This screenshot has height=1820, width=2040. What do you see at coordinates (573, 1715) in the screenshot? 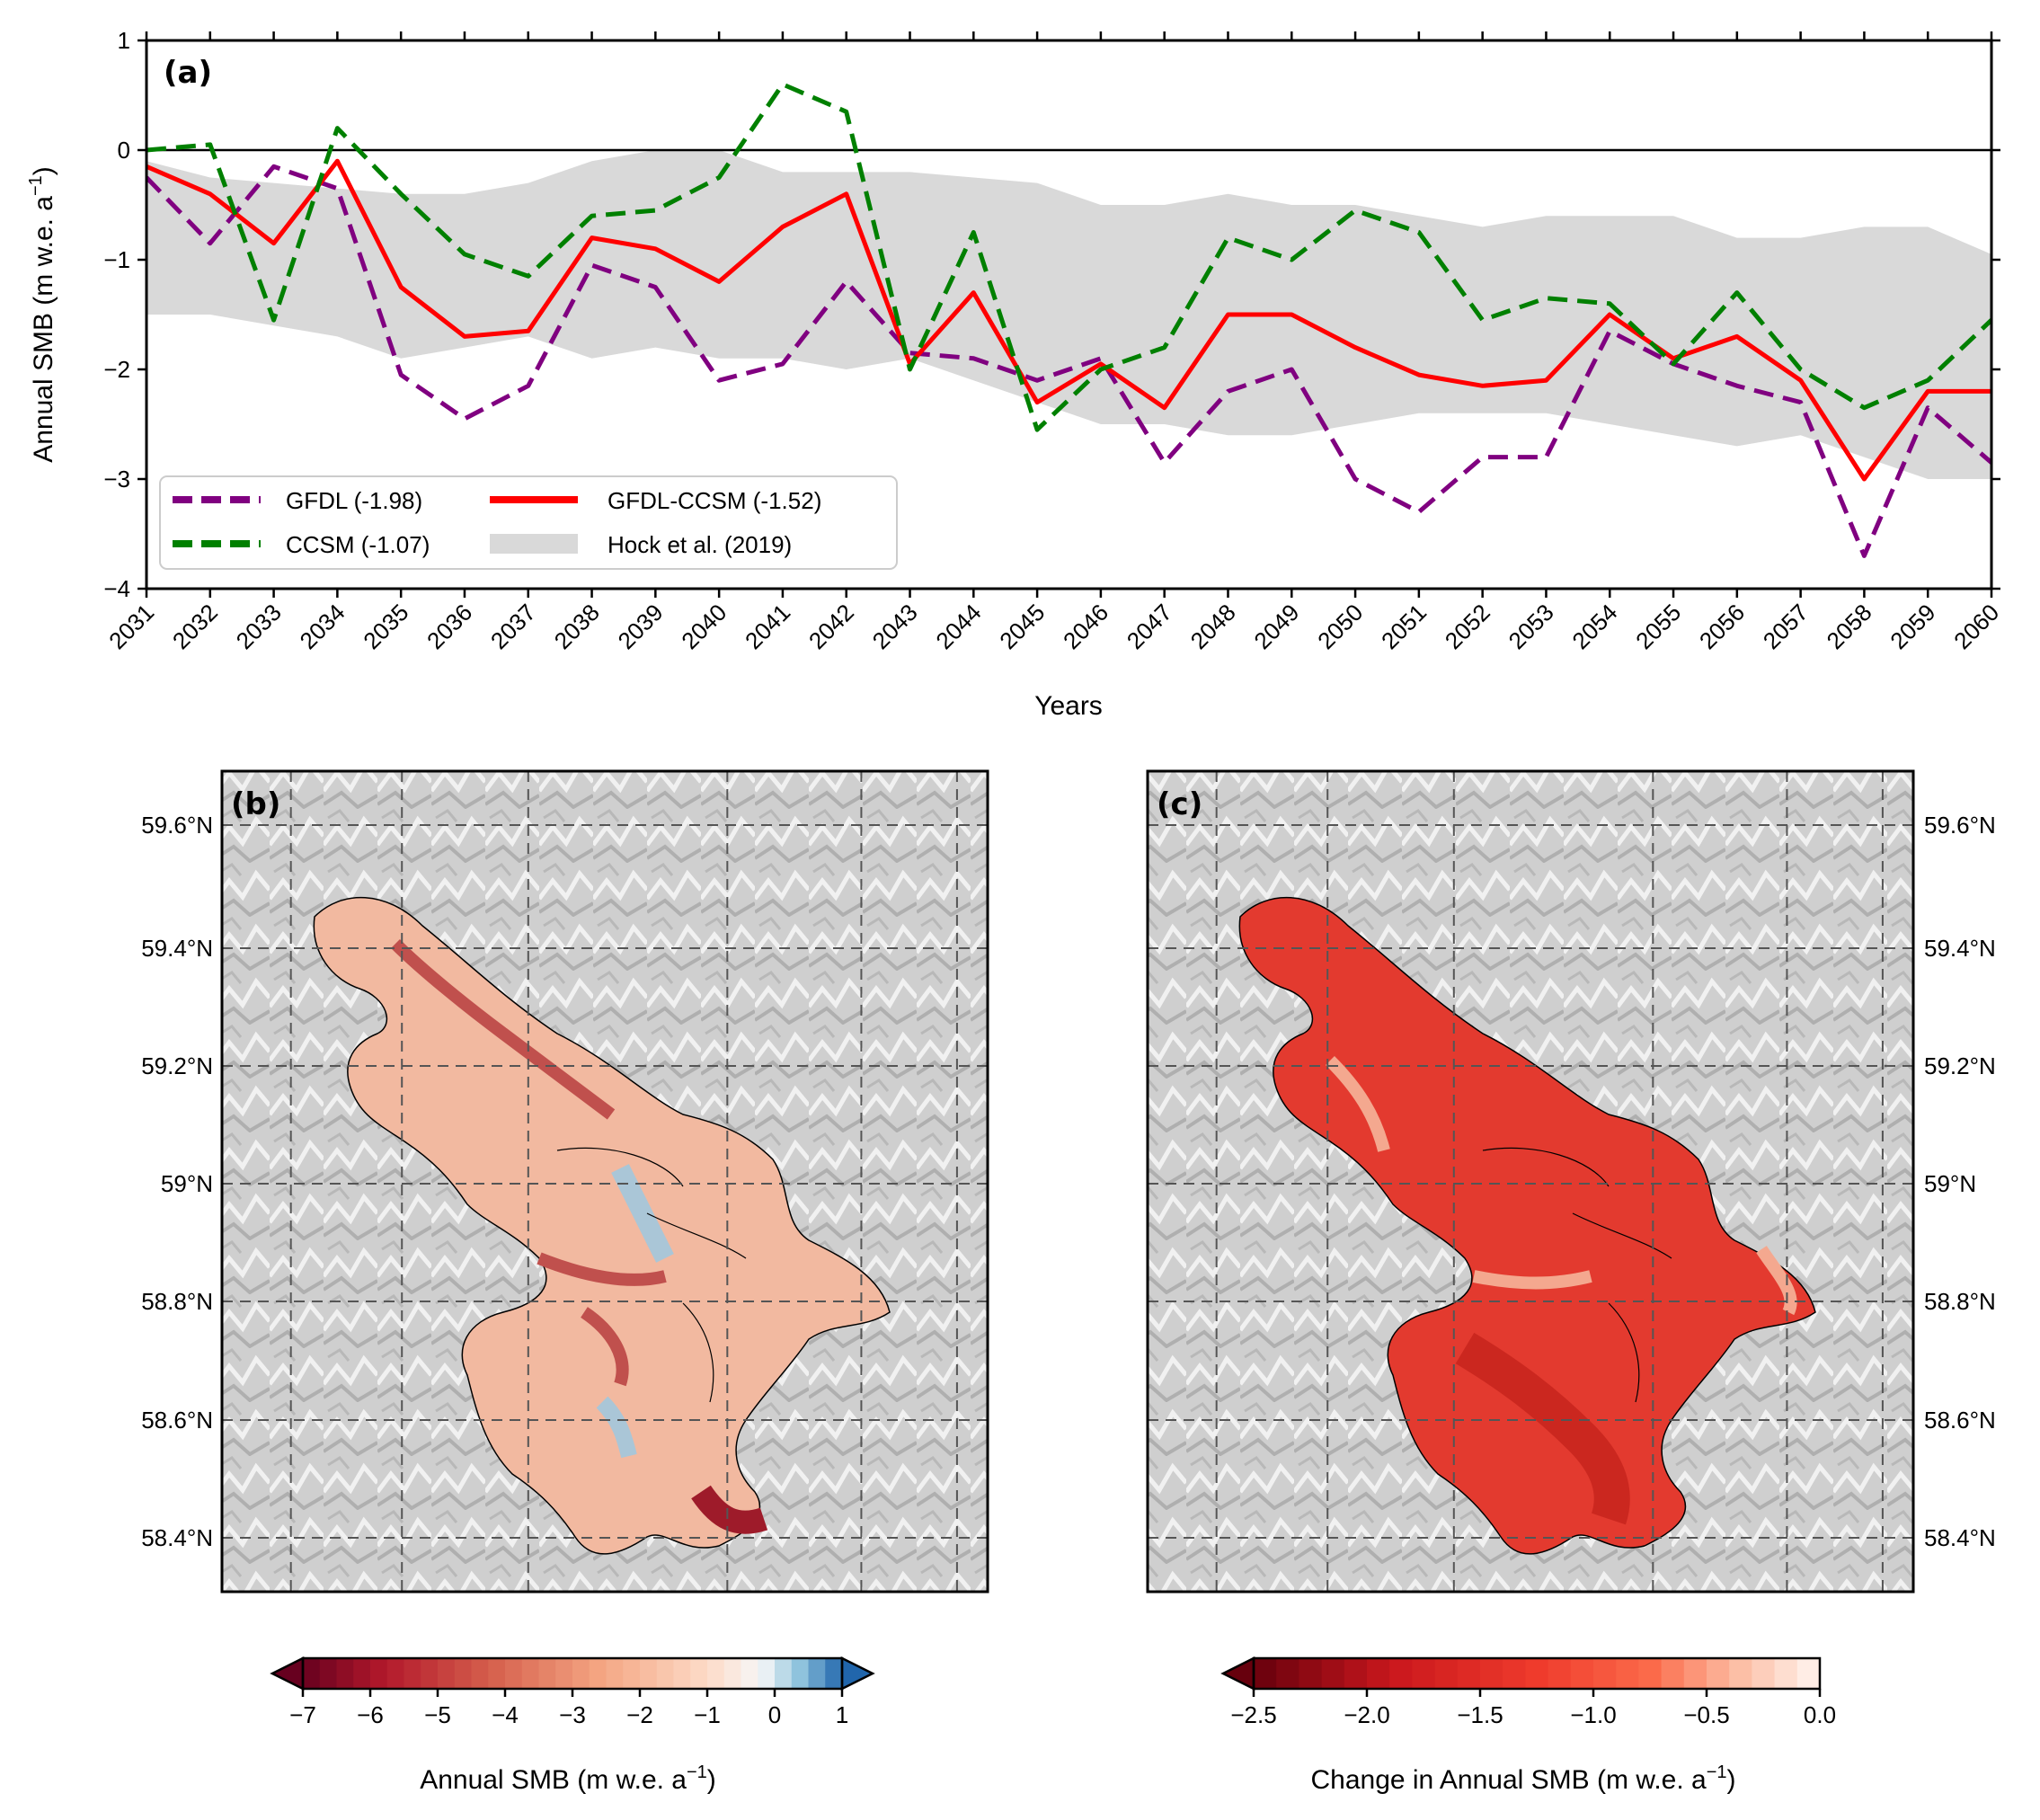
I see `colorbar-tick-label: −3` at bounding box center [573, 1715].